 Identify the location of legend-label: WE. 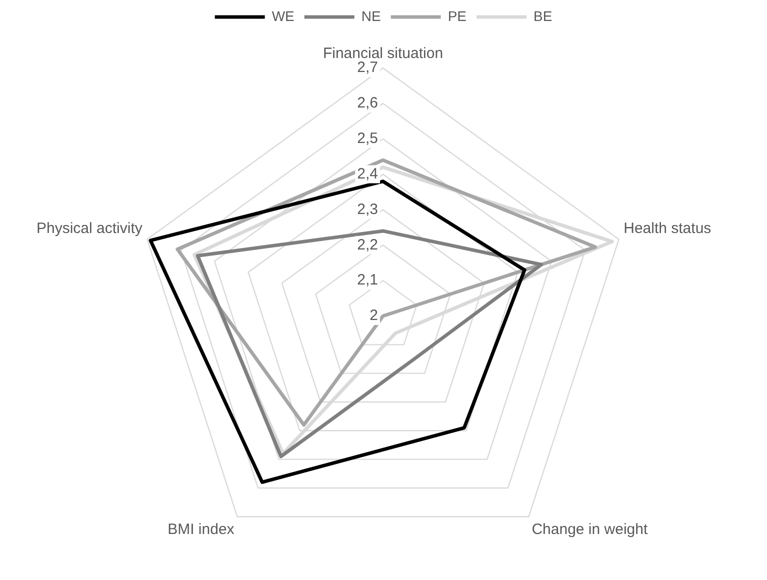
(283, 16).